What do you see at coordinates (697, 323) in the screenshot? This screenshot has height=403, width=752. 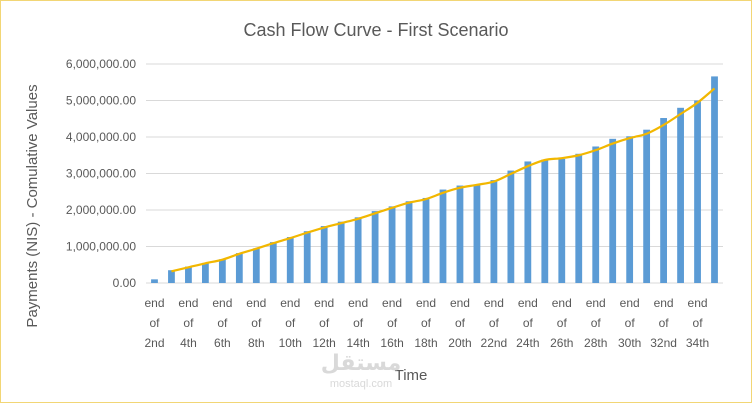 I see `x-tick-label: end of 34th` at bounding box center [697, 323].